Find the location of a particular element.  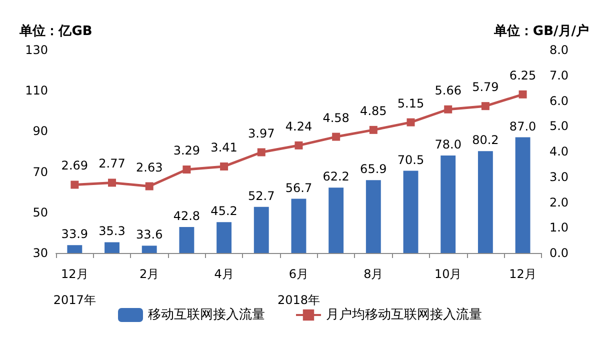

x-tick-label: 2月 is located at coordinates (150, 274).